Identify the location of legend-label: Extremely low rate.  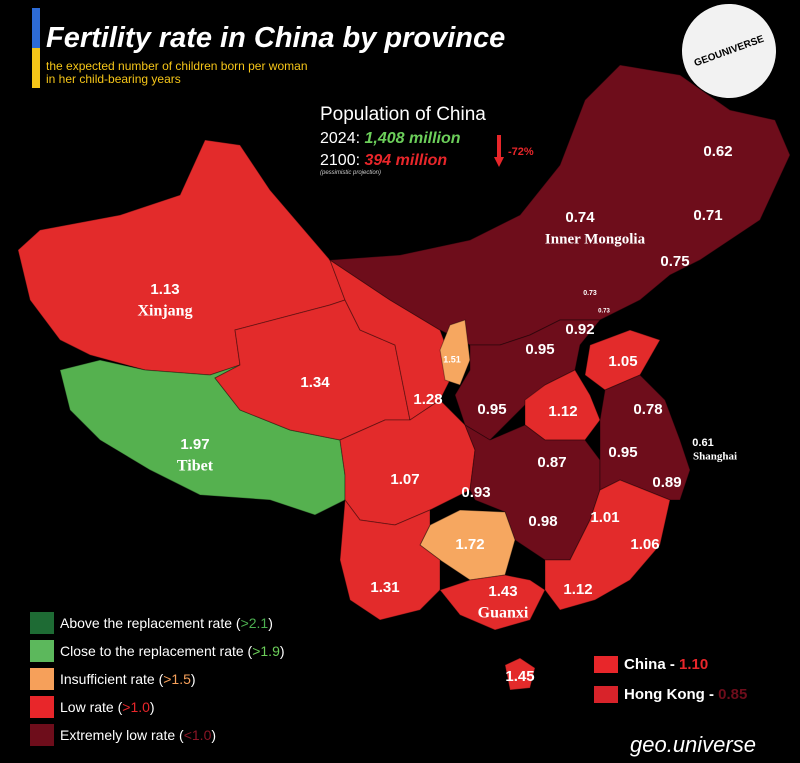
(118, 735).